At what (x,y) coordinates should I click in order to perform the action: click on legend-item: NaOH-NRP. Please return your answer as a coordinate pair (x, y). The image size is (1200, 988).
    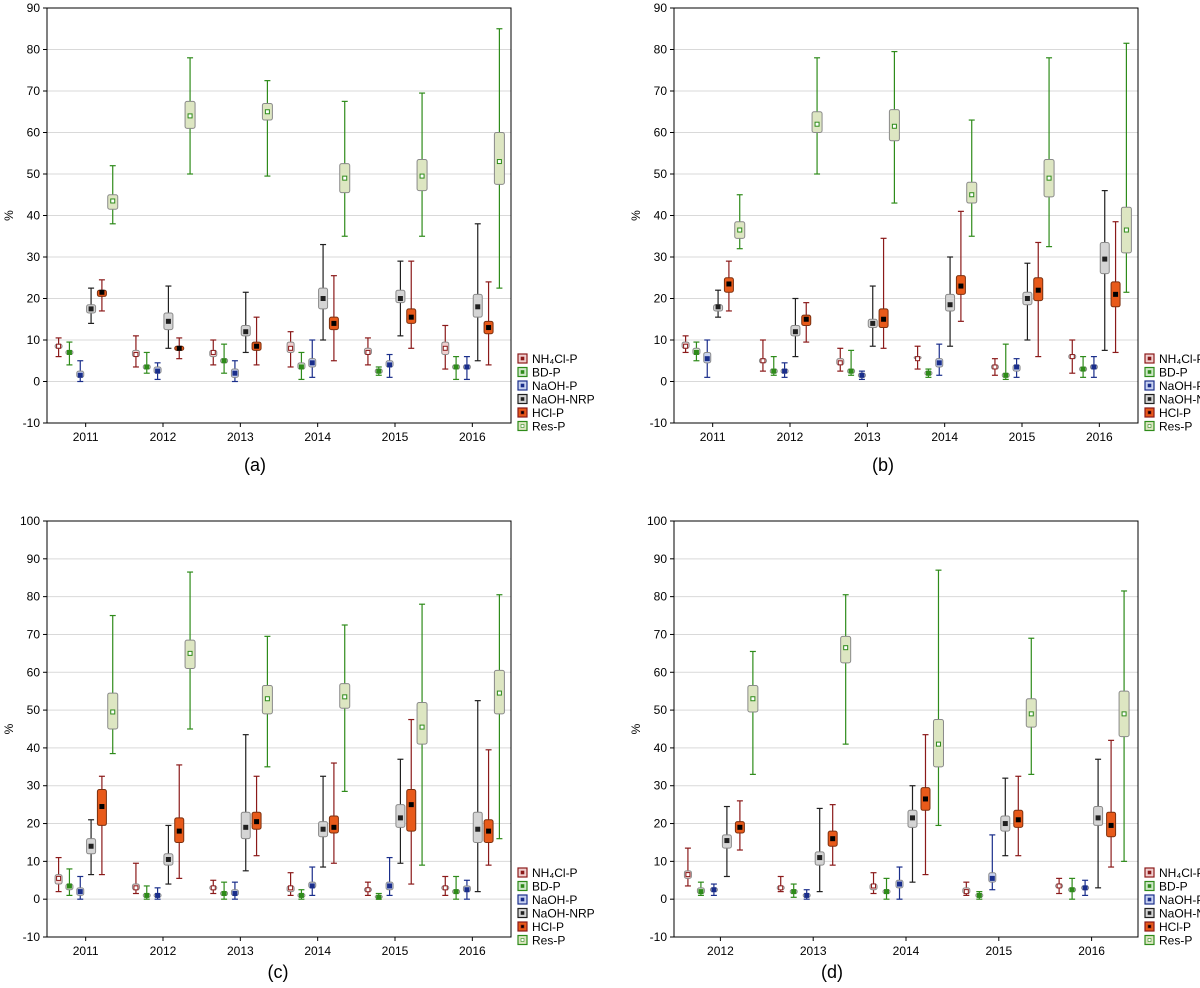
    Looking at the image, I should click on (556, 400).